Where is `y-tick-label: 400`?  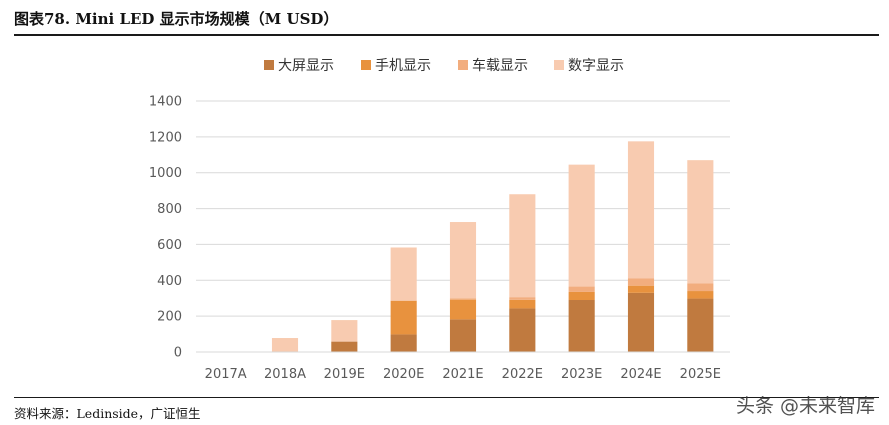
y-tick-label: 400 is located at coordinates (169, 281).